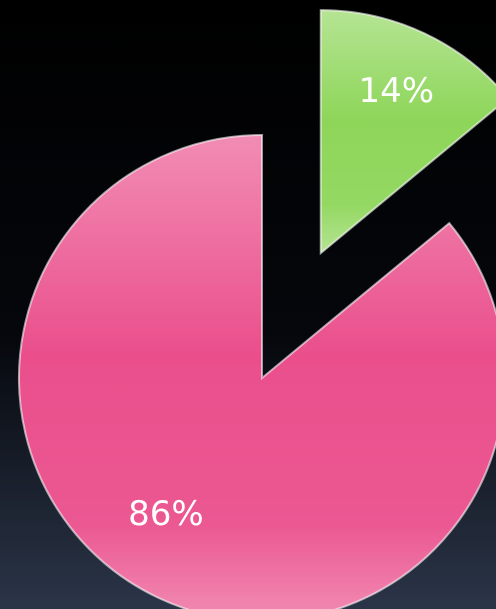 This screenshot has width=496, height=609. What do you see at coordinates (396, 91) in the screenshot?
I see `slice-label: 14%` at bounding box center [396, 91].